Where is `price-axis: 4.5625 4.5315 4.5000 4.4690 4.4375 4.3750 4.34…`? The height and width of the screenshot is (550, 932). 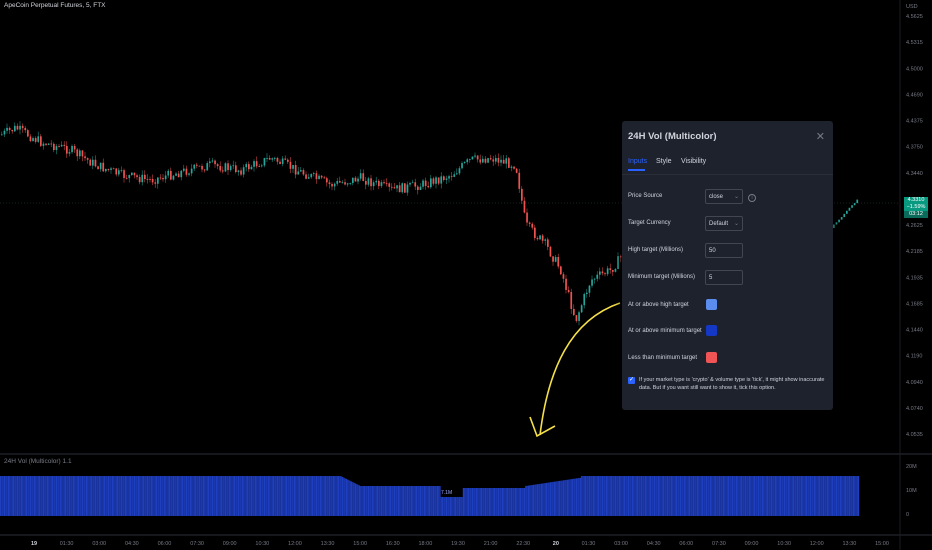
price-axis: 4.5625 4.5315 4.5000 4.4690 4.4375 4.3750 4.34… is located at coordinates (914, 221).